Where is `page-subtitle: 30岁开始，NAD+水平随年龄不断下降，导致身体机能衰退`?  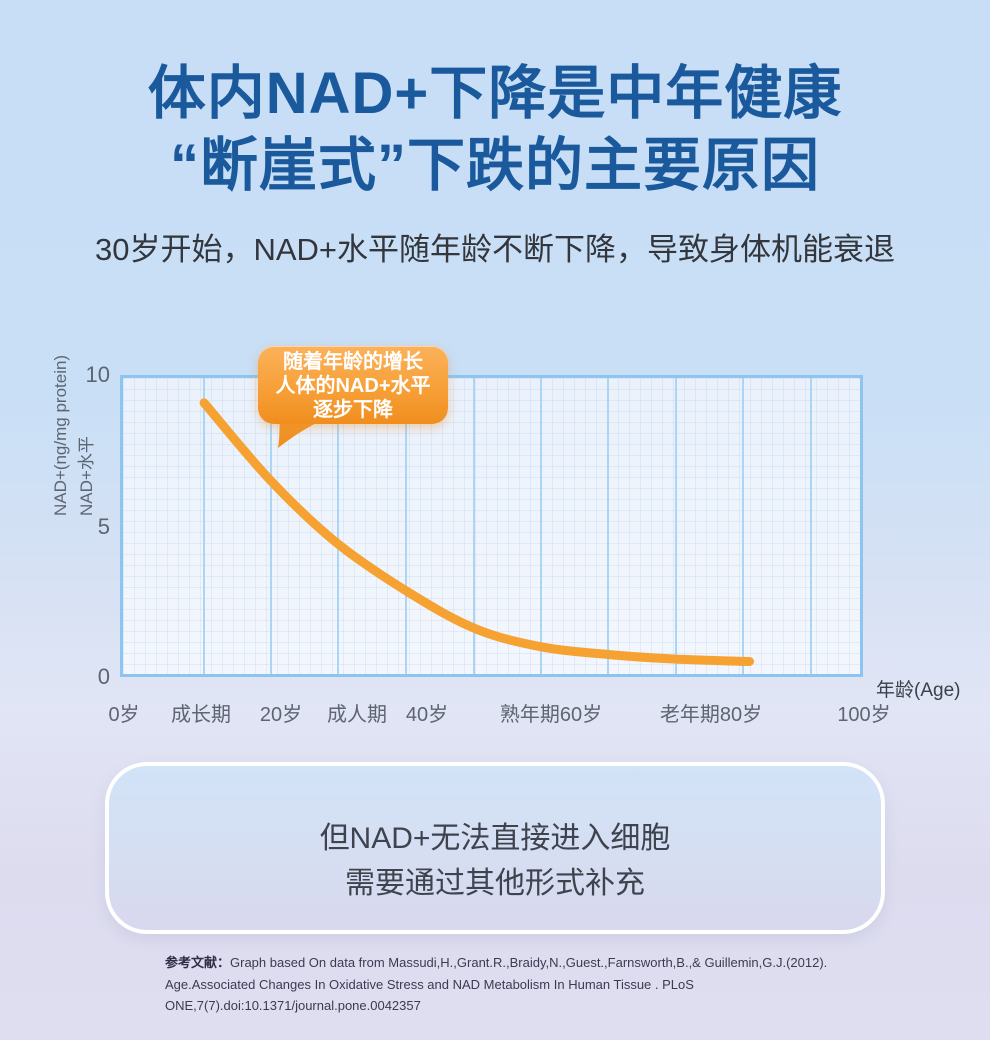
page-subtitle: 30岁开始，NAD+水平随年龄不断下降，导致身体机能衰退 is located at coordinates (495, 249).